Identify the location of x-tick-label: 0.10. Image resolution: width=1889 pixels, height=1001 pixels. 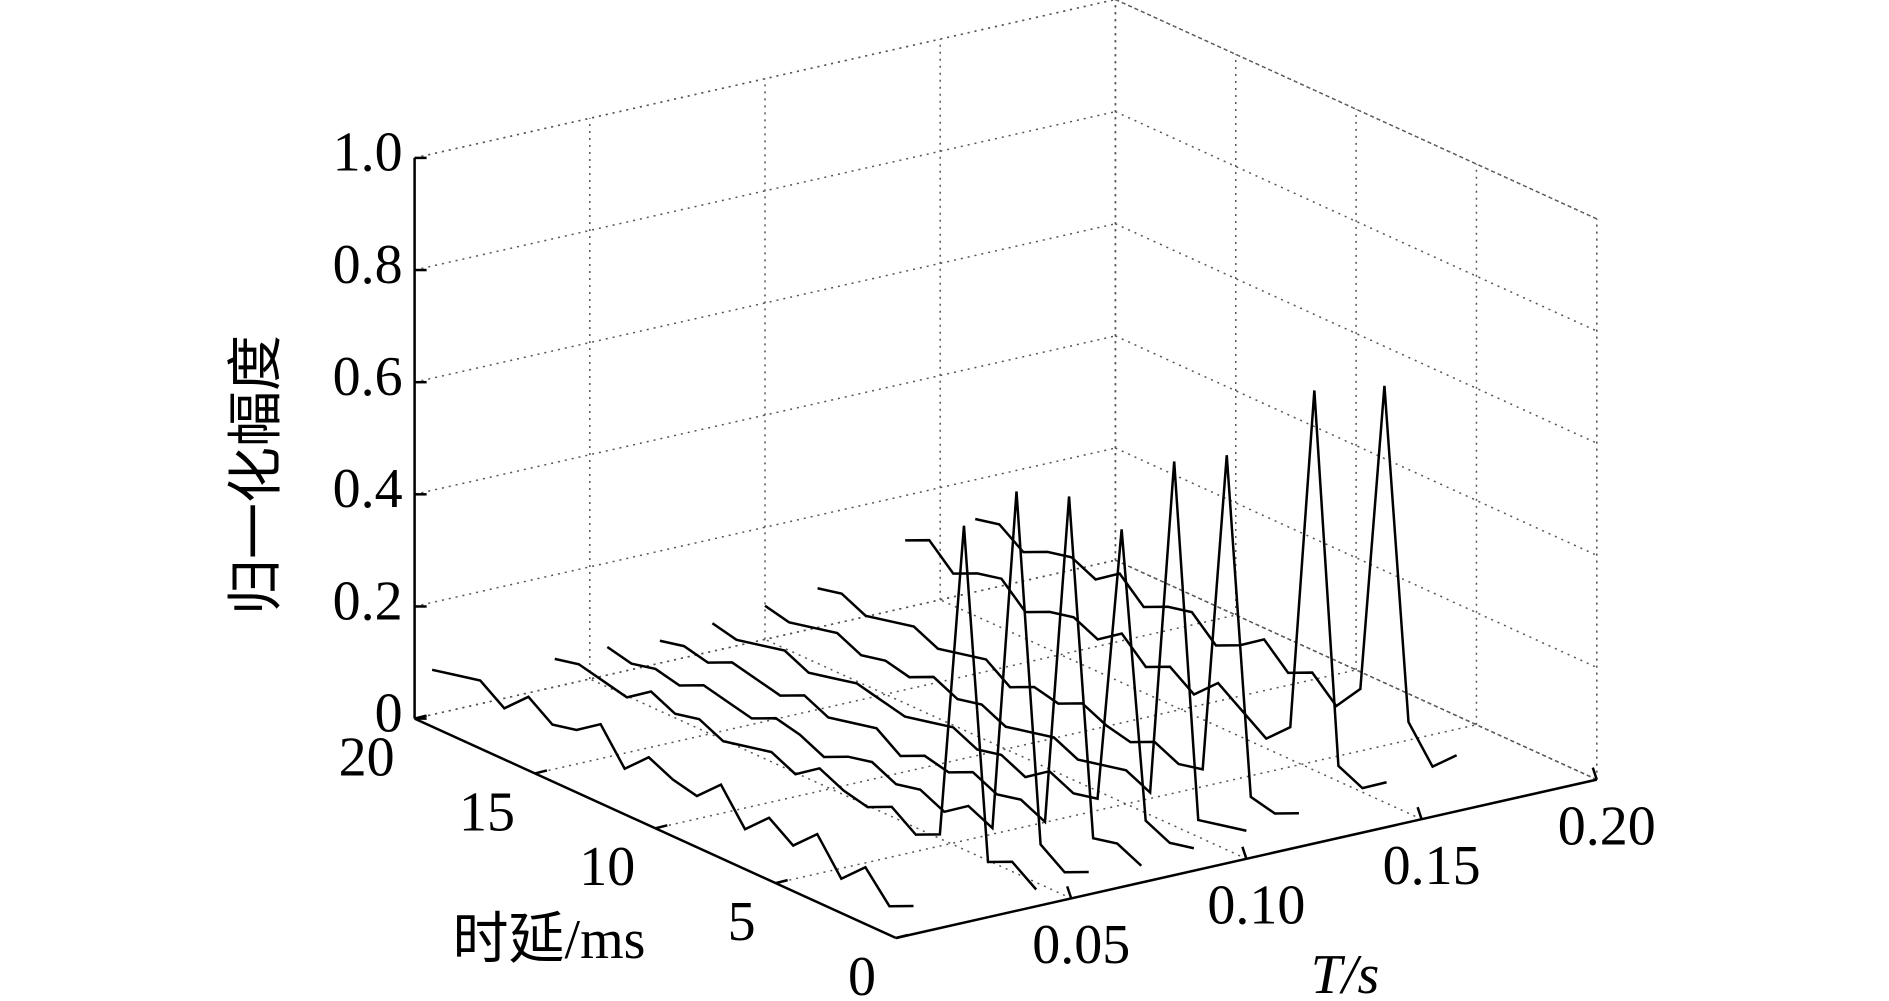
(1256, 906).